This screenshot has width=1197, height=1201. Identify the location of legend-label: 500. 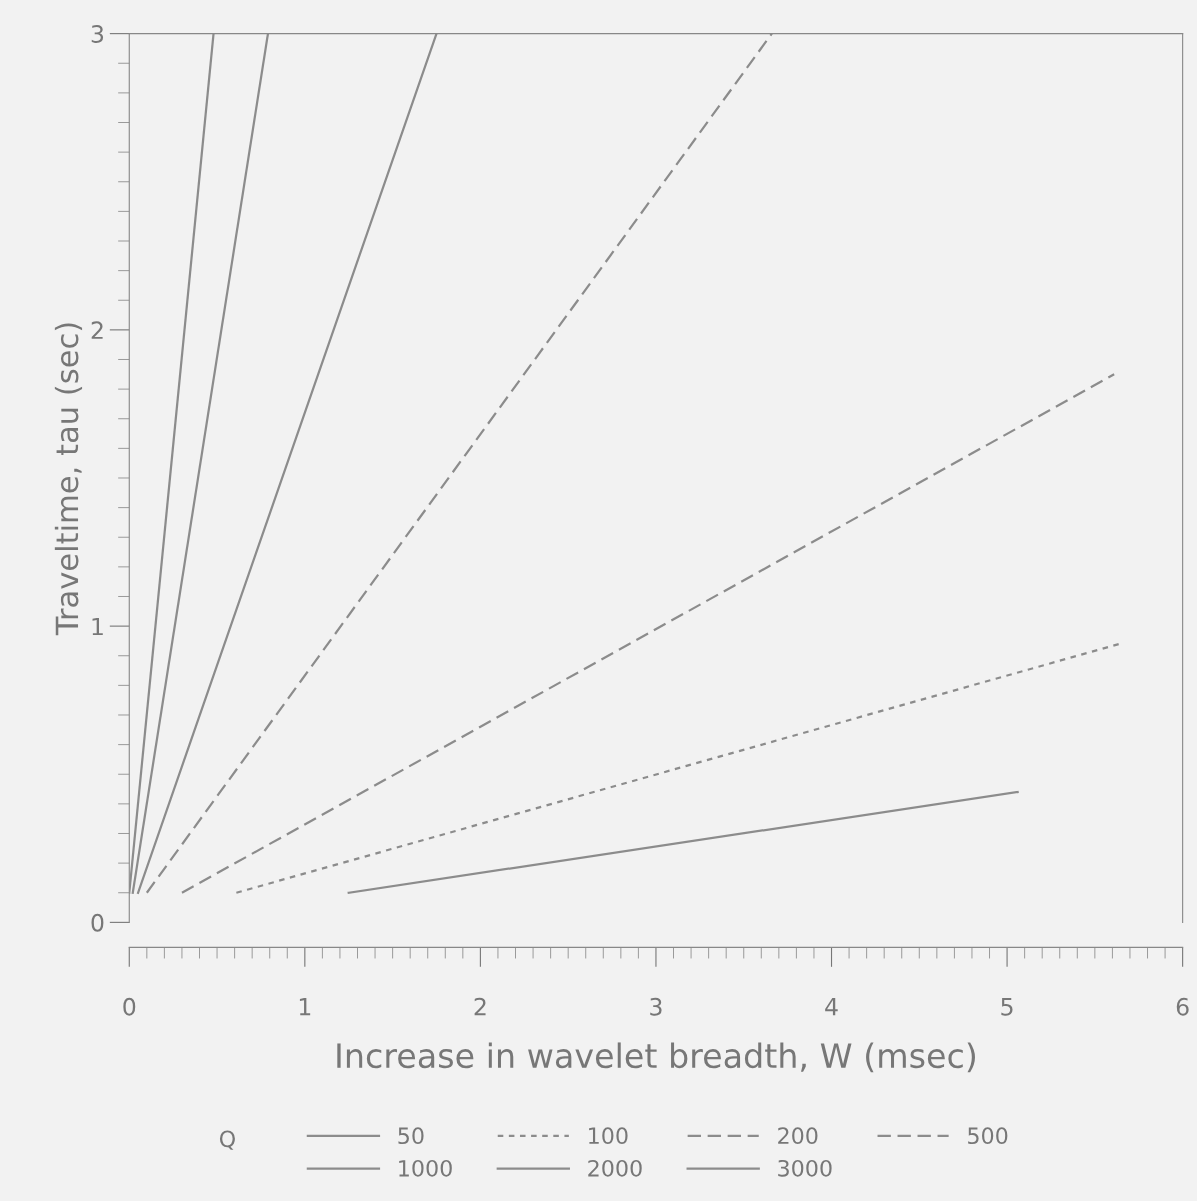
(988, 1136).